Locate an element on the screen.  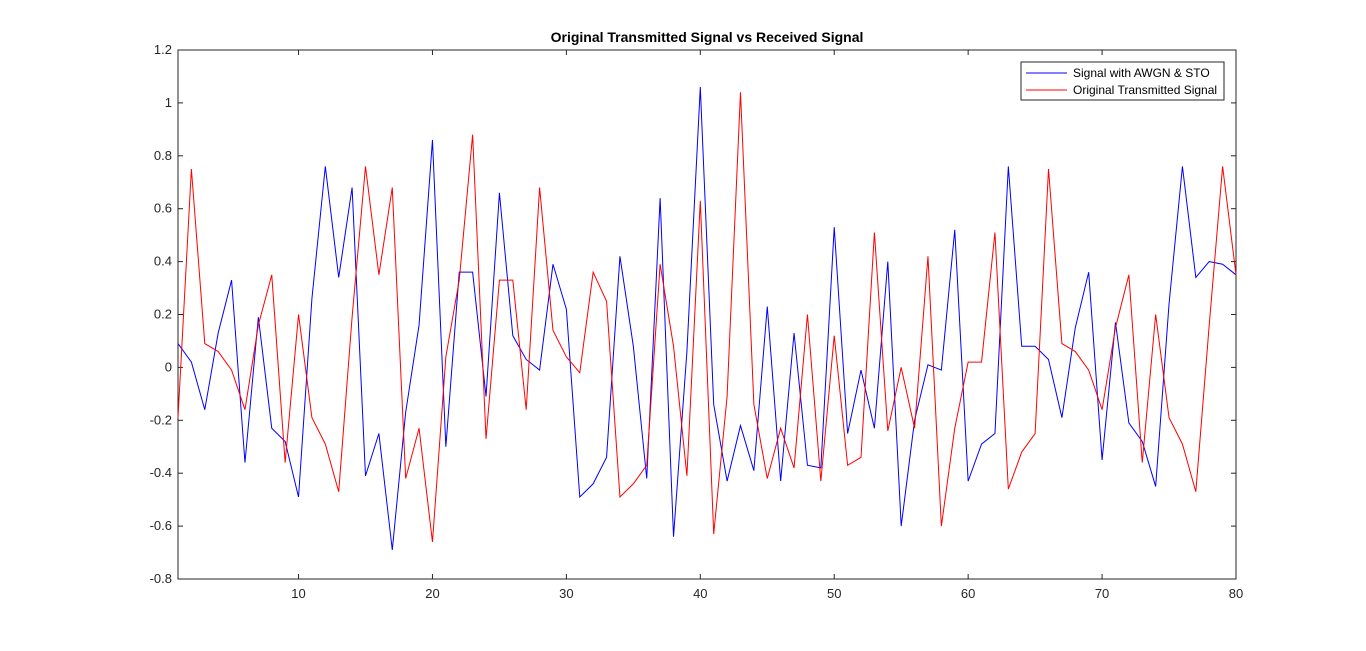
y-tick-label: 0.2 is located at coordinates (163, 314).